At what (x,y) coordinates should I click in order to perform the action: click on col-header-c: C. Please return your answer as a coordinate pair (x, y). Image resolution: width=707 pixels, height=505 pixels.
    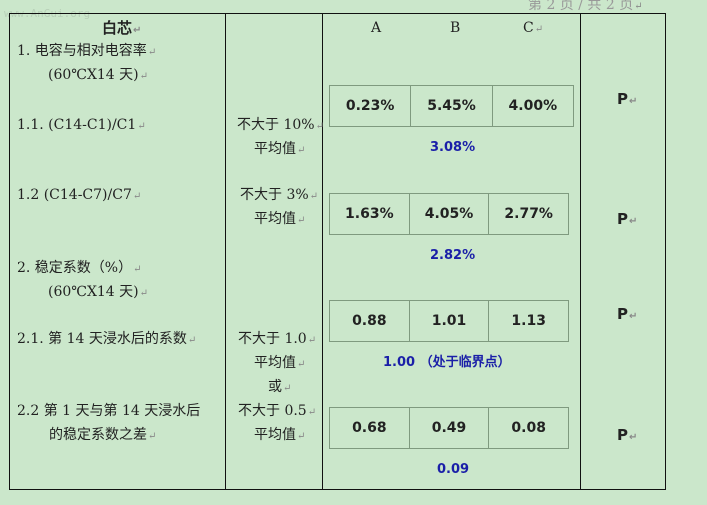
    Looking at the image, I should click on (533, 29).